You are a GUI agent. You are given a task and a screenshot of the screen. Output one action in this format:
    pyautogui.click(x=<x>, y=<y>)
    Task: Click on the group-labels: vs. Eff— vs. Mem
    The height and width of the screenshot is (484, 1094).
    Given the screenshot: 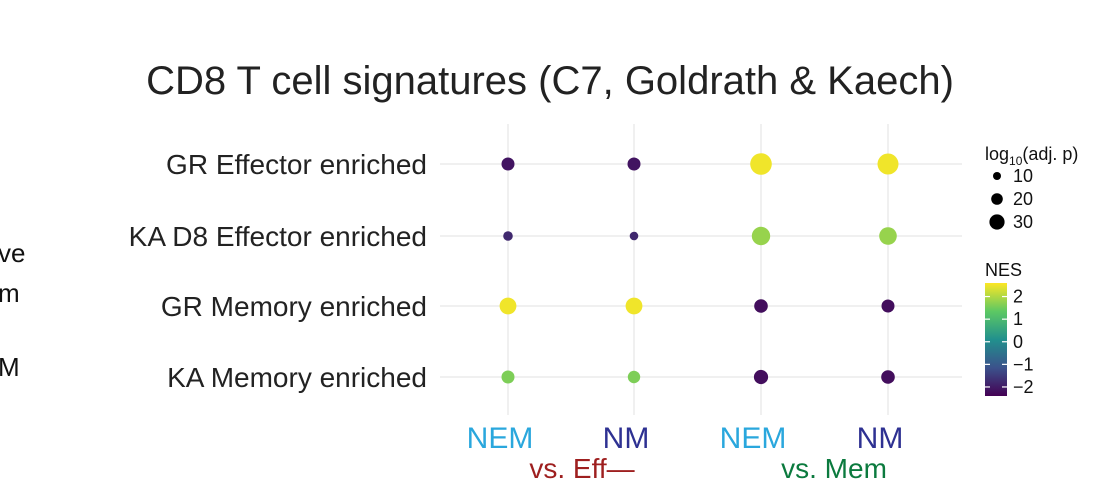 What is the action you would take?
    pyautogui.click(x=708, y=468)
    